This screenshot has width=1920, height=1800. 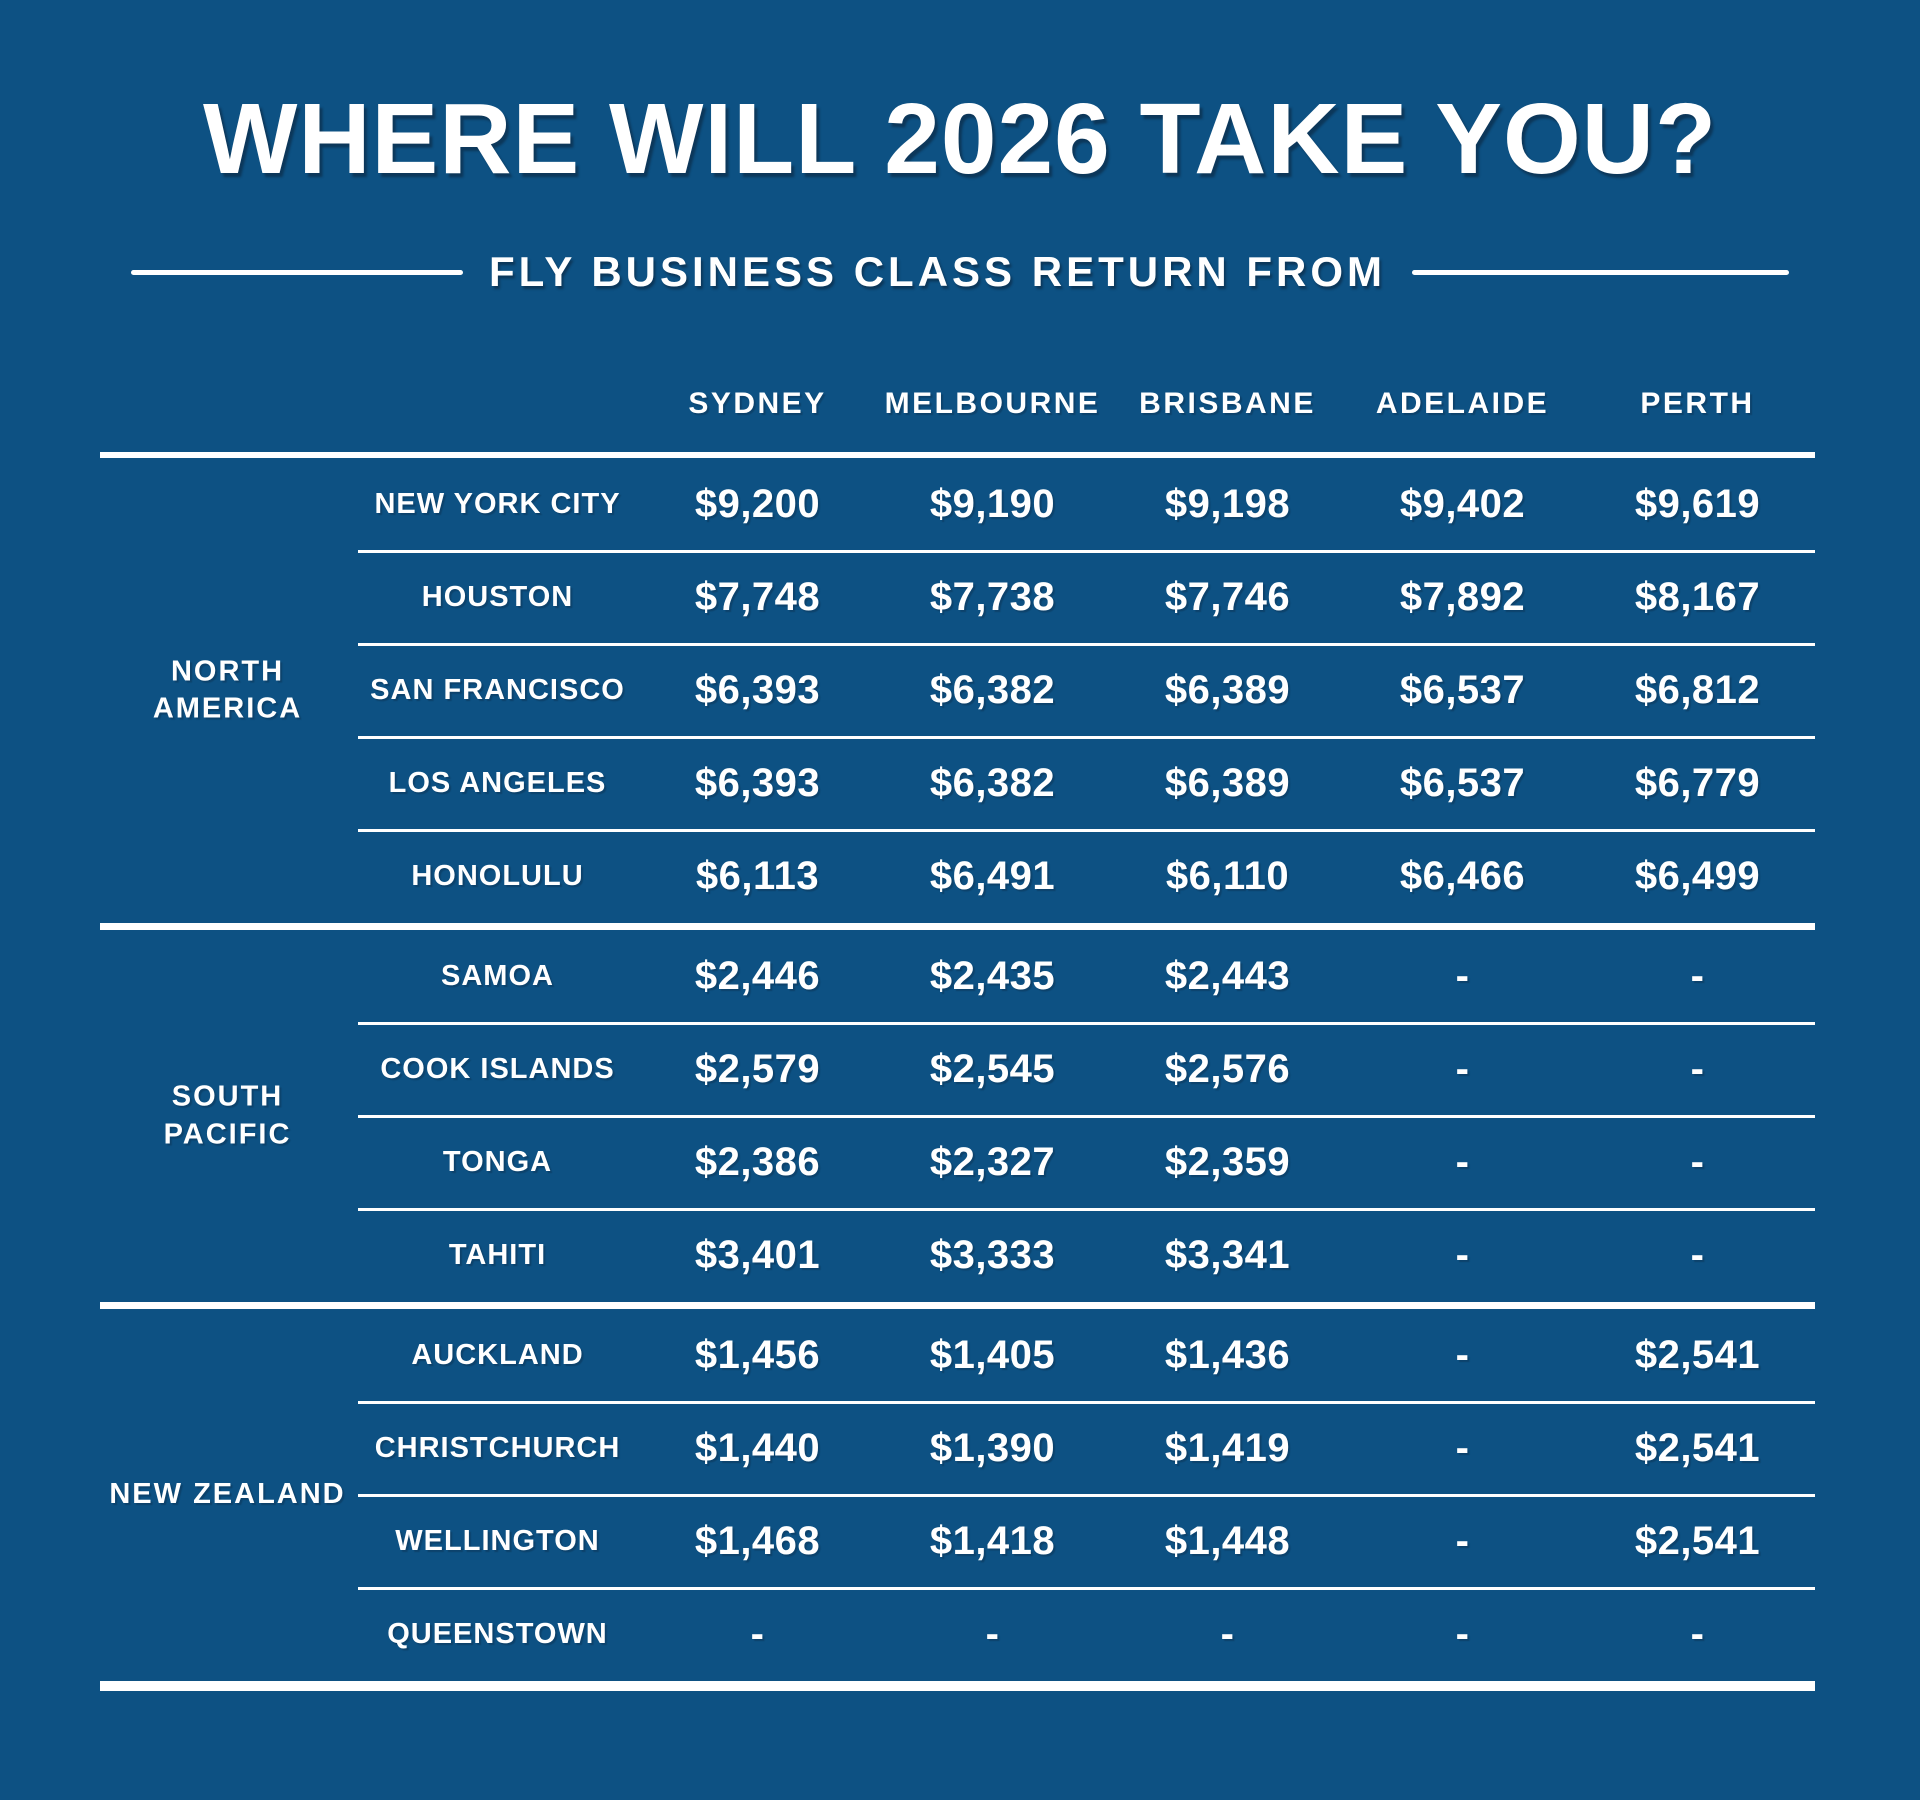 I want to click on price-cell: $2,579, so click(x=757, y=1069).